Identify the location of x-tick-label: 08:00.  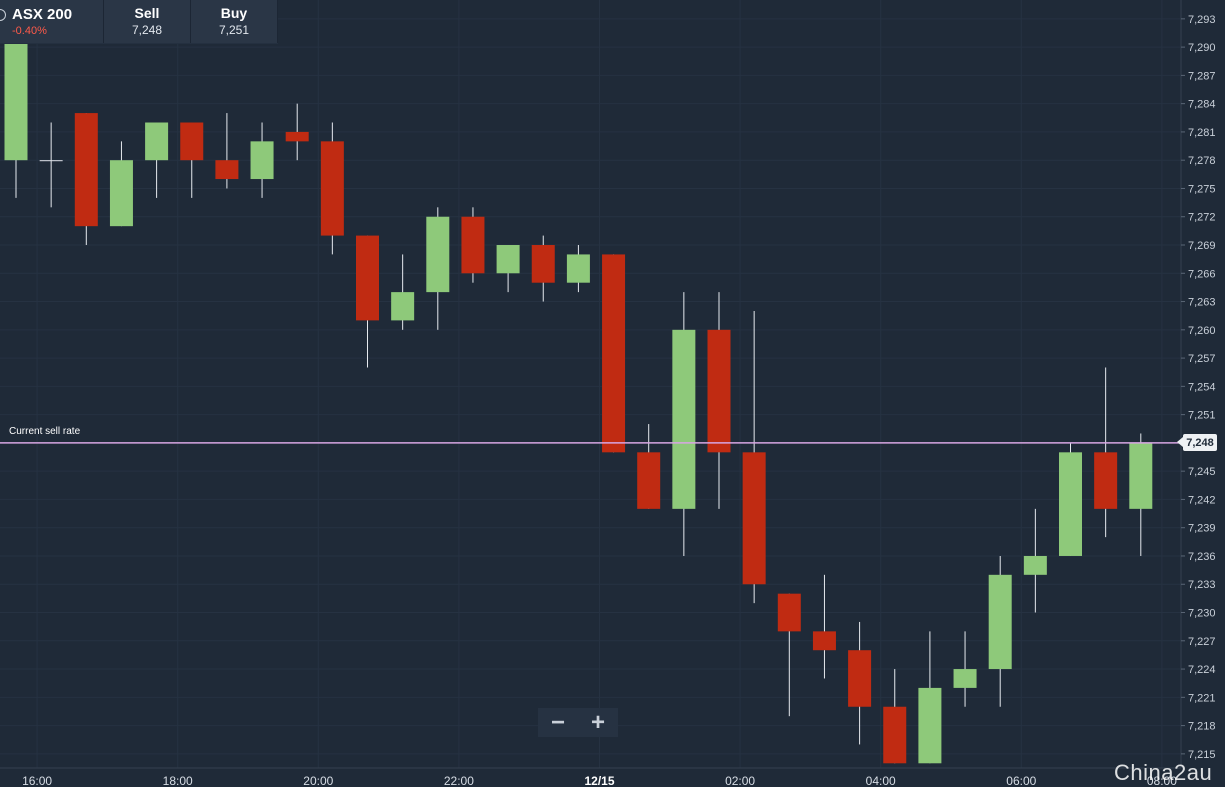
(1162, 780).